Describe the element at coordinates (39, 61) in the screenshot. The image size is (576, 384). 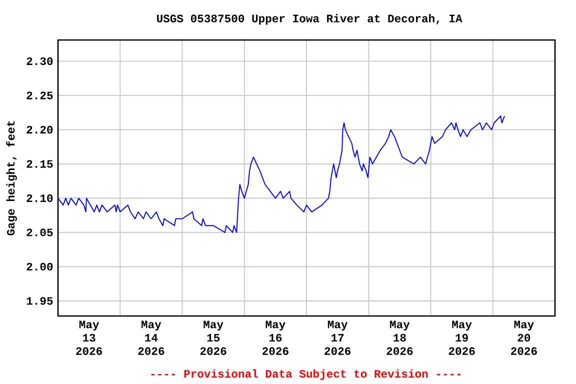
I see `y-tick-label: 2.30` at that location.